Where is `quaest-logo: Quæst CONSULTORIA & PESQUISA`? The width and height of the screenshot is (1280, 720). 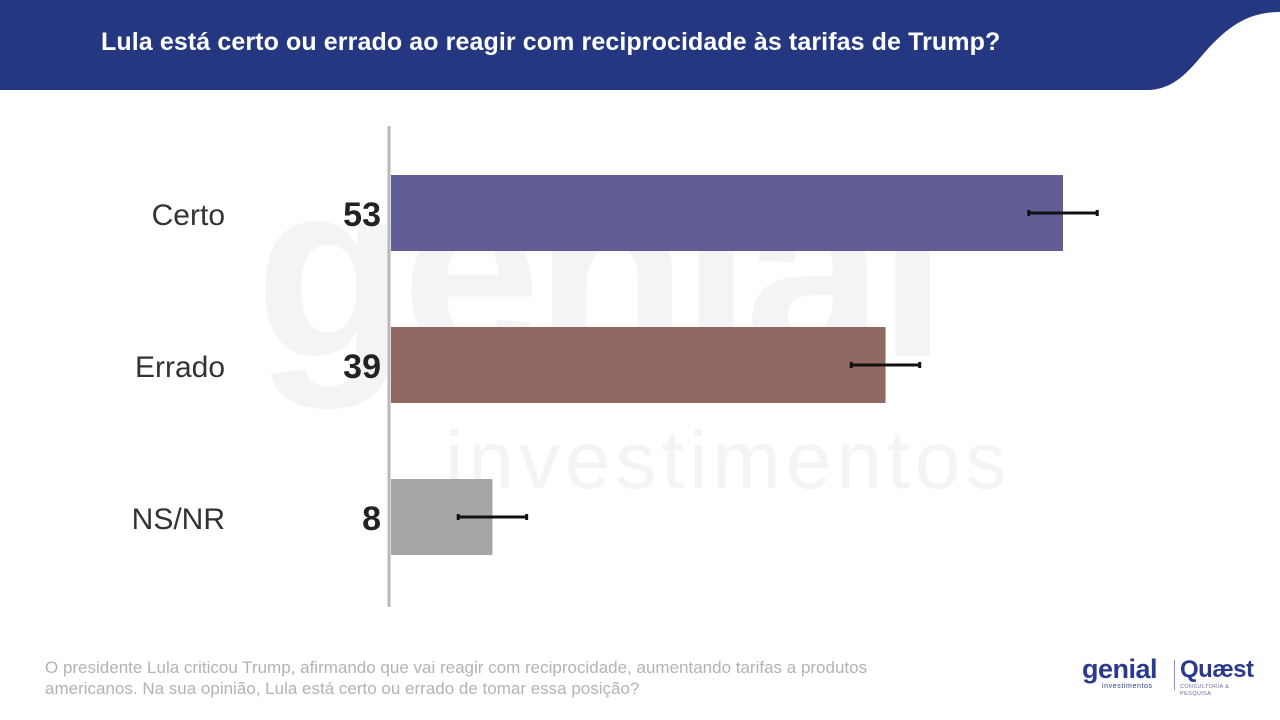
quaest-logo: Quæst CONSULTORIA & PESQUISA is located at coordinates (1221, 677).